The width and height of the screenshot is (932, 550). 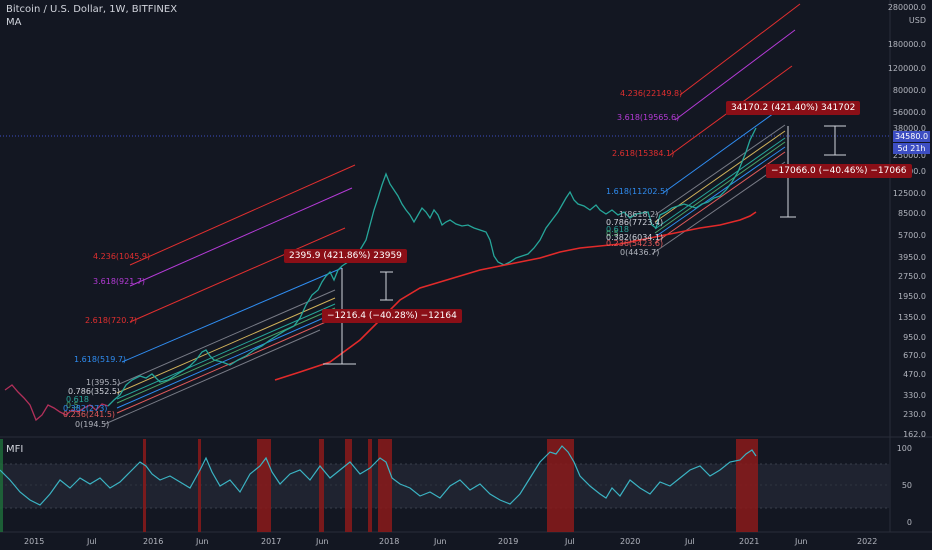 I want to click on price-tick: 162.0, so click(x=914, y=434).